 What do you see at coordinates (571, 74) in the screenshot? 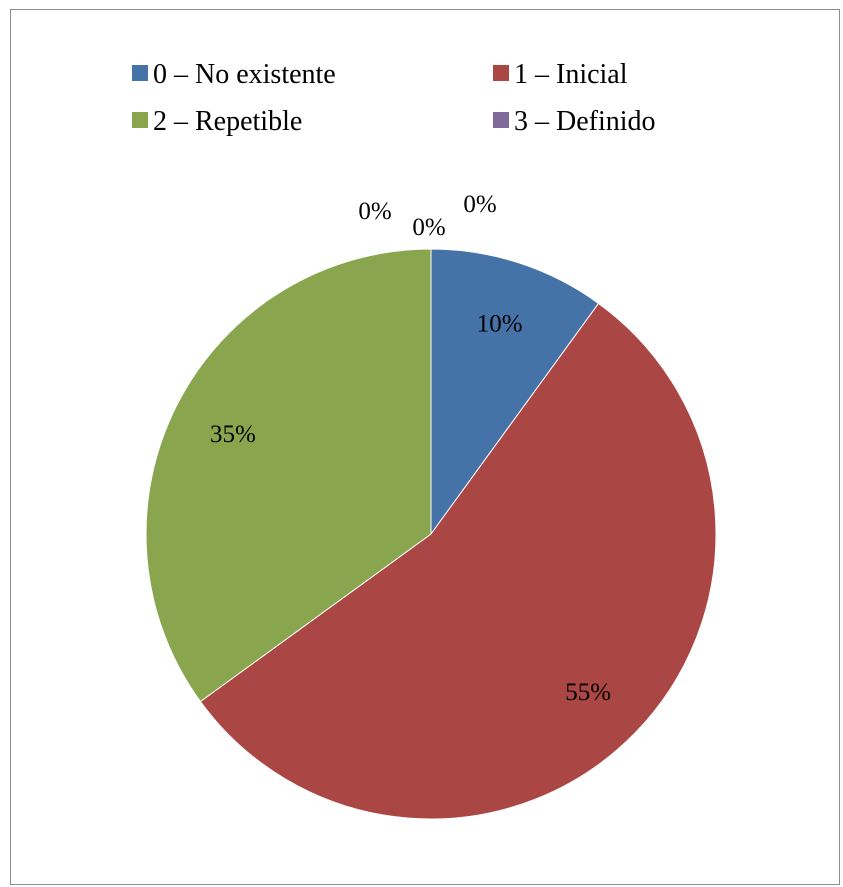
I see `legend-label-1: 1 – Inicial` at bounding box center [571, 74].